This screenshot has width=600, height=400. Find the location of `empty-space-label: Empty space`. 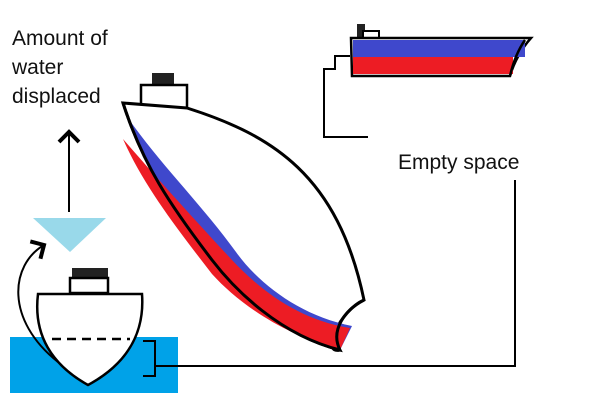

empty-space-label: Empty space is located at coordinates (459, 162).